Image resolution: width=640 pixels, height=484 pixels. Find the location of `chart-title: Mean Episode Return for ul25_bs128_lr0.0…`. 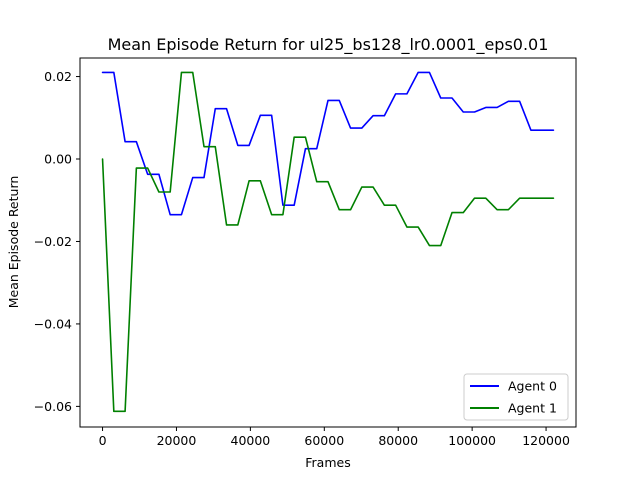

chart-title: Mean Episode Return for ul25_bs128_lr0.0… is located at coordinates (328, 45).